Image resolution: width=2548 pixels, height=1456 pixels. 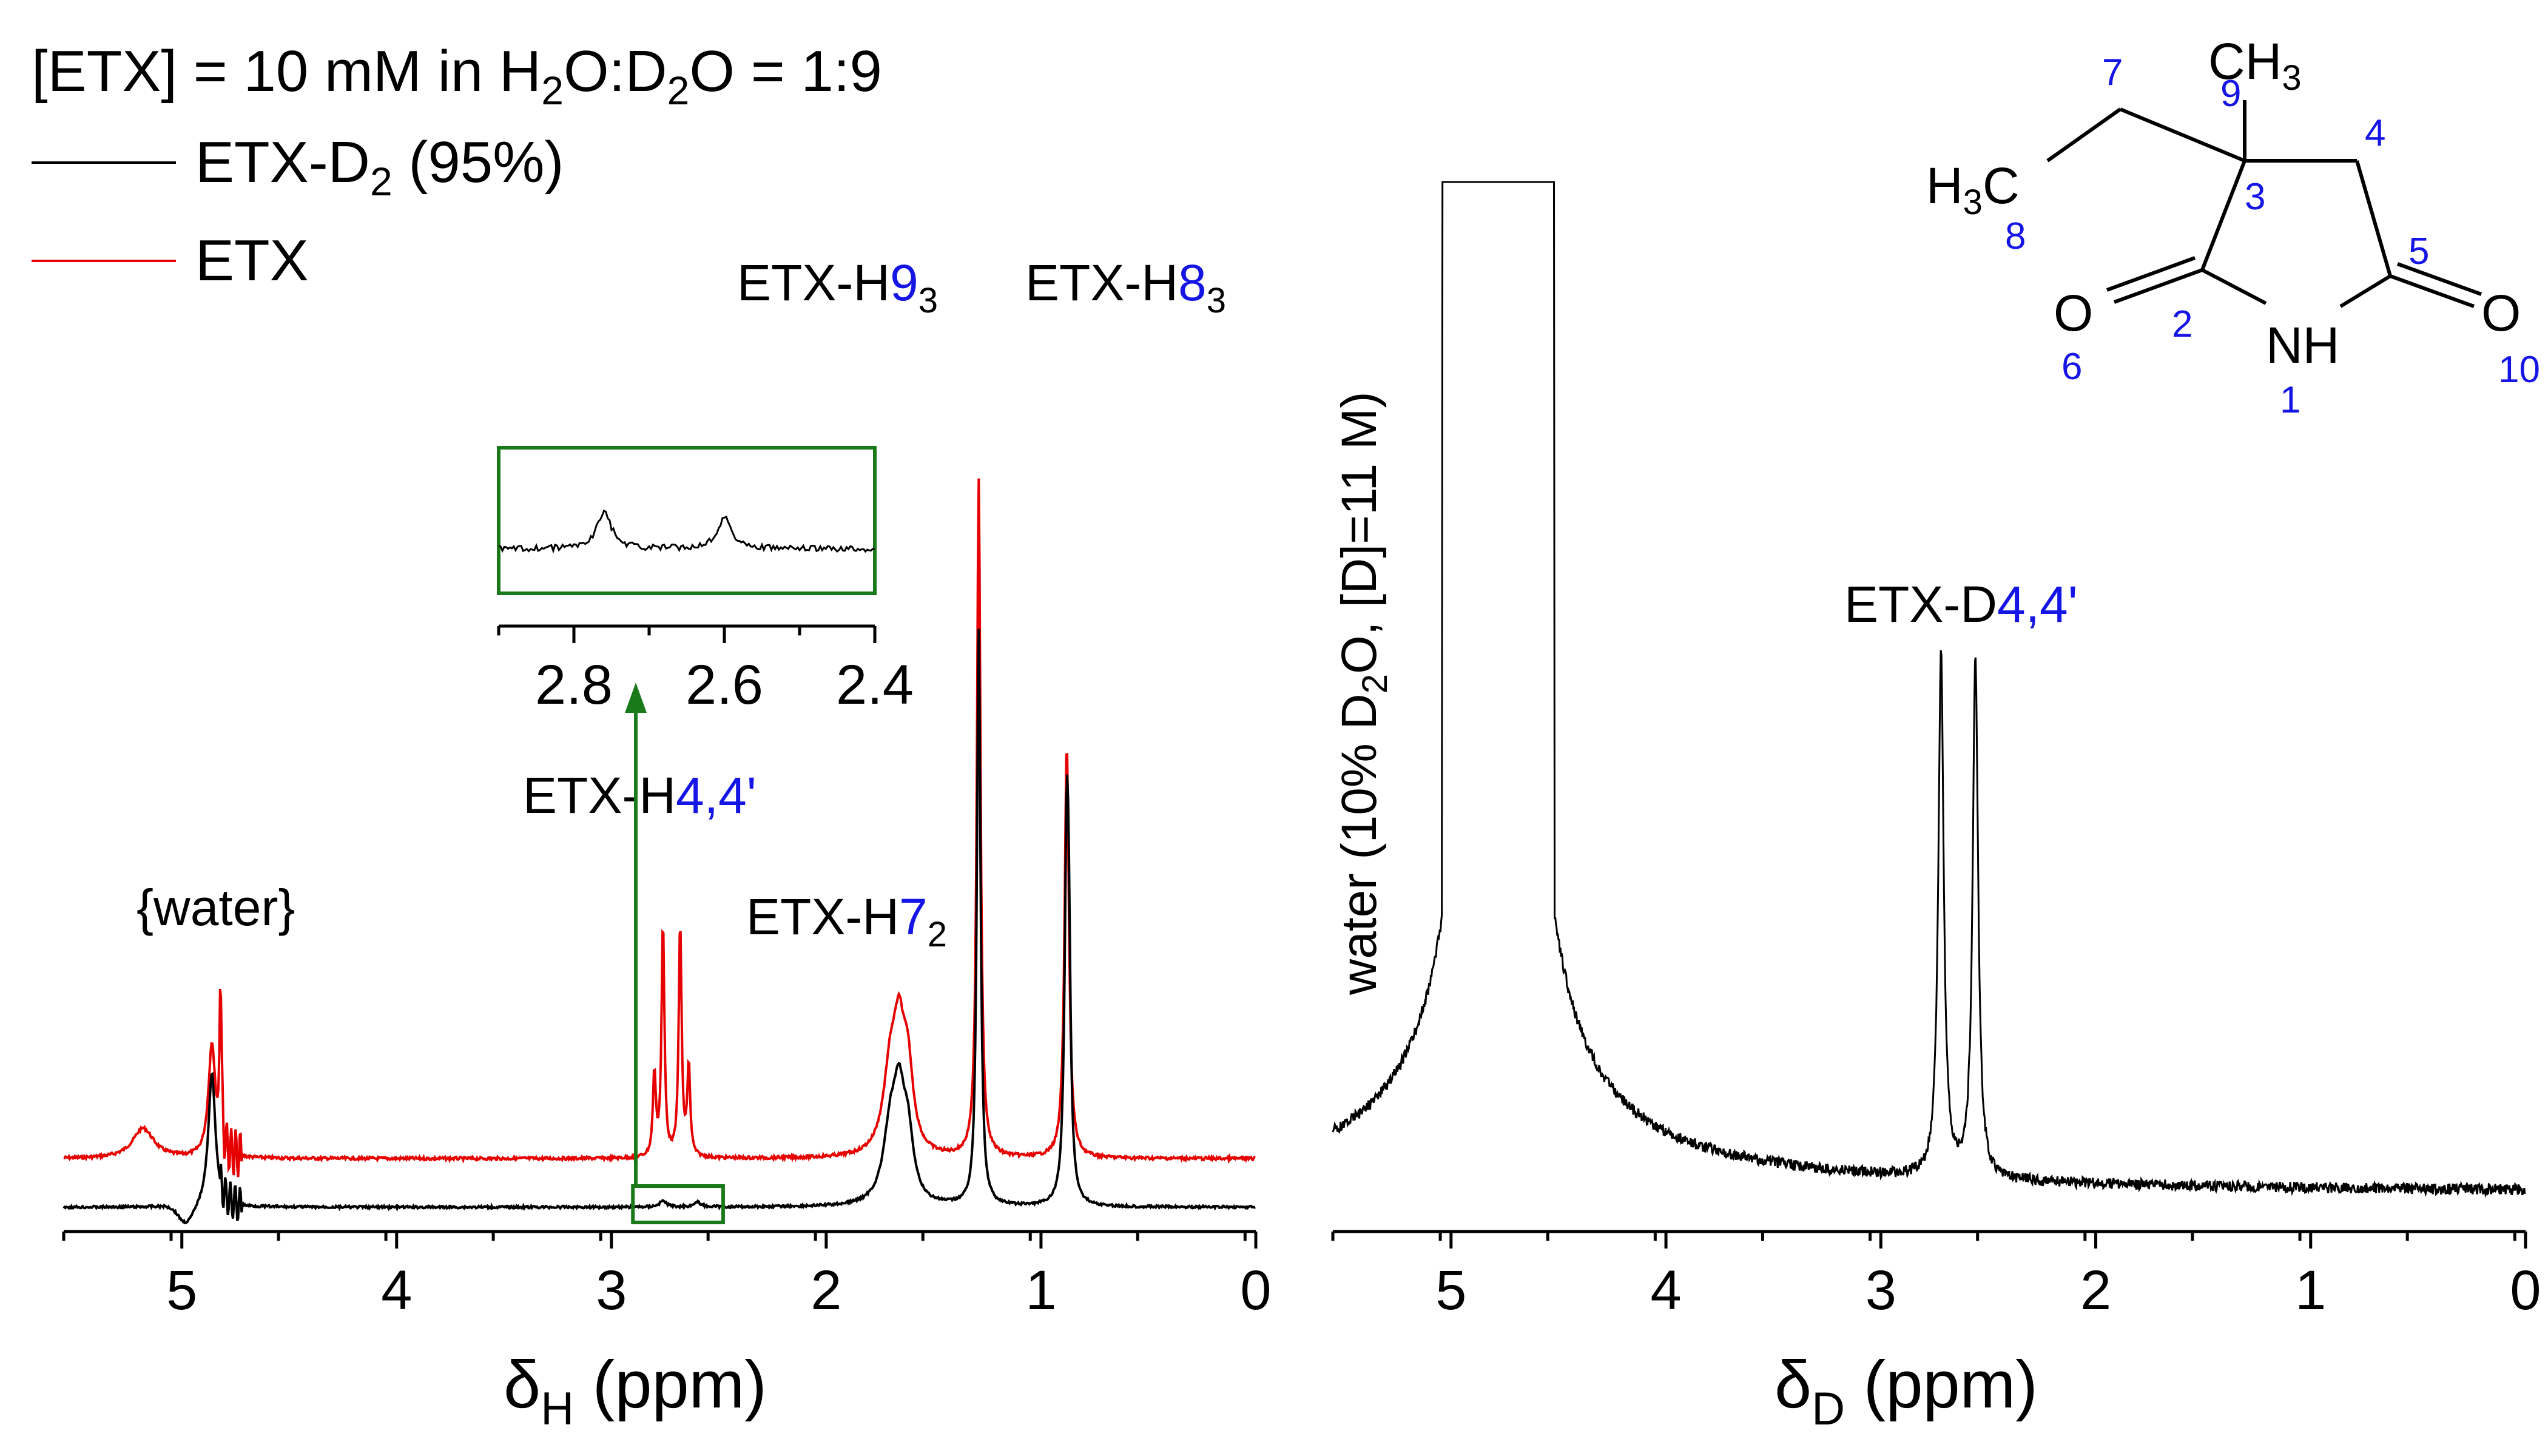 I want to click on annotation-etx-h8: ETX-H83, so click(x=1125, y=287).